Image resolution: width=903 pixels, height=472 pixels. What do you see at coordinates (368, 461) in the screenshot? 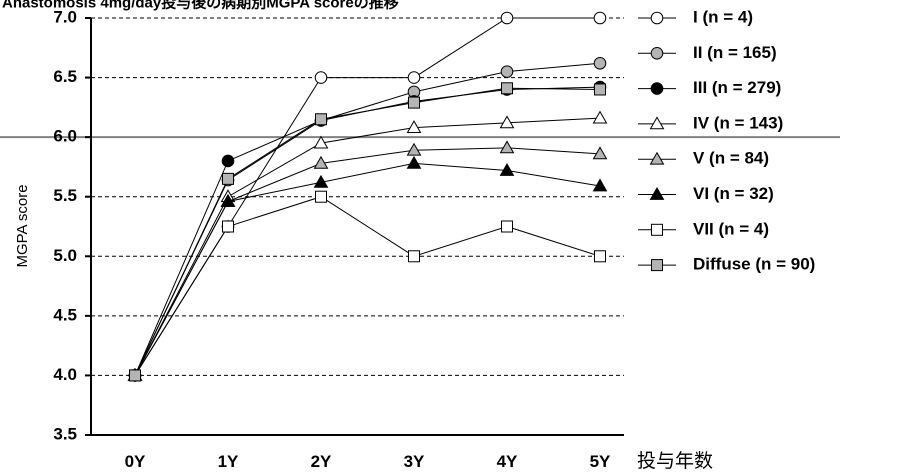
I see `x-tick-labels: 0Y 1Y 2Y 3Y 4Y 5Y` at bounding box center [368, 461].